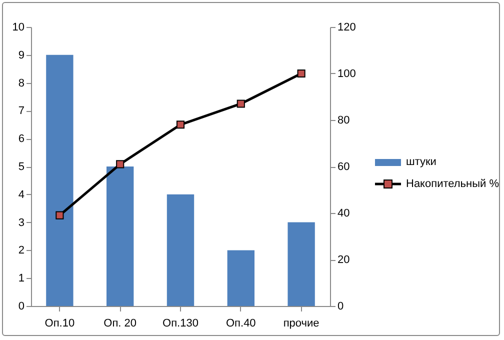 The image size is (504, 340). What do you see at coordinates (21, 167) in the screenshot?
I see `y-tick-label: 5` at bounding box center [21, 167].